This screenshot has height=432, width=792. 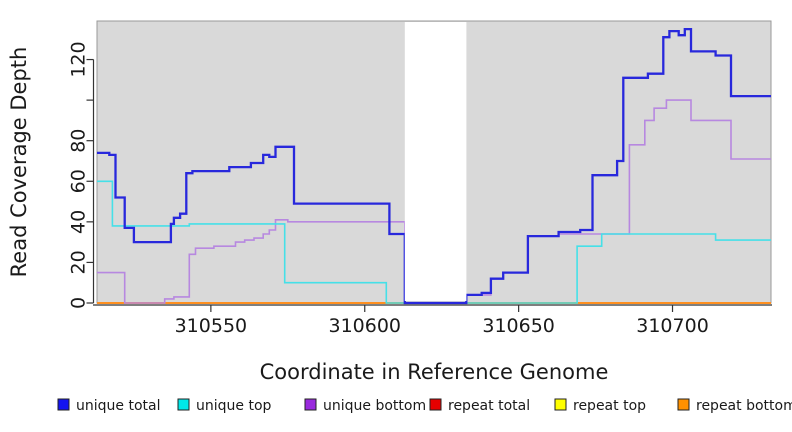 I want to click on legend-swatch-unique-bottom, so click(x=310, y=404).